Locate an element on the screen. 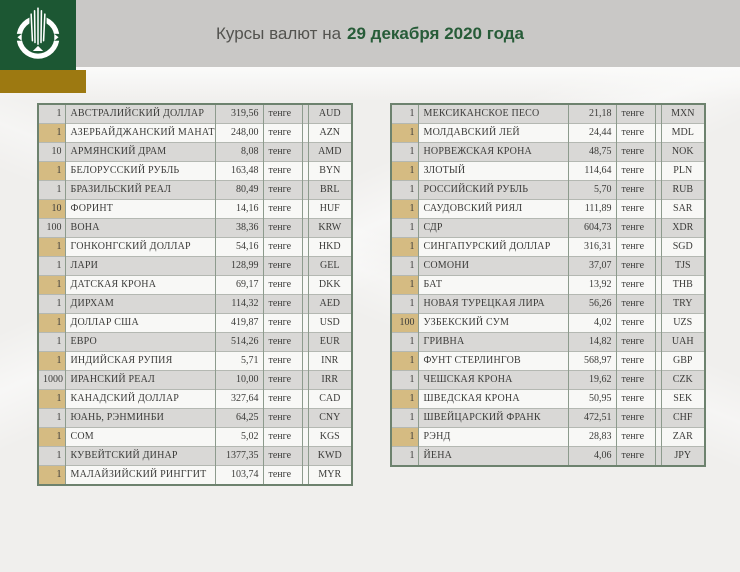  currency-name-cell: ИНДИЙСКАЯ РУПИЯ is located at coordinates (140, 361).